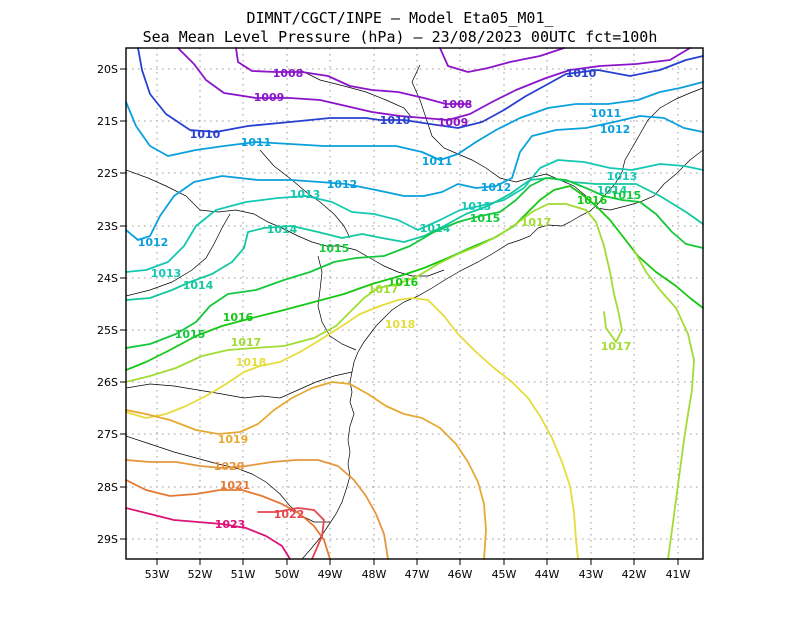 The height and width of the screenshot is (618, 800). What do you see at coordinates (107, 539) in the screenshot?
I see `lat-tick-label: 29S` at bounding box center [107, 539].